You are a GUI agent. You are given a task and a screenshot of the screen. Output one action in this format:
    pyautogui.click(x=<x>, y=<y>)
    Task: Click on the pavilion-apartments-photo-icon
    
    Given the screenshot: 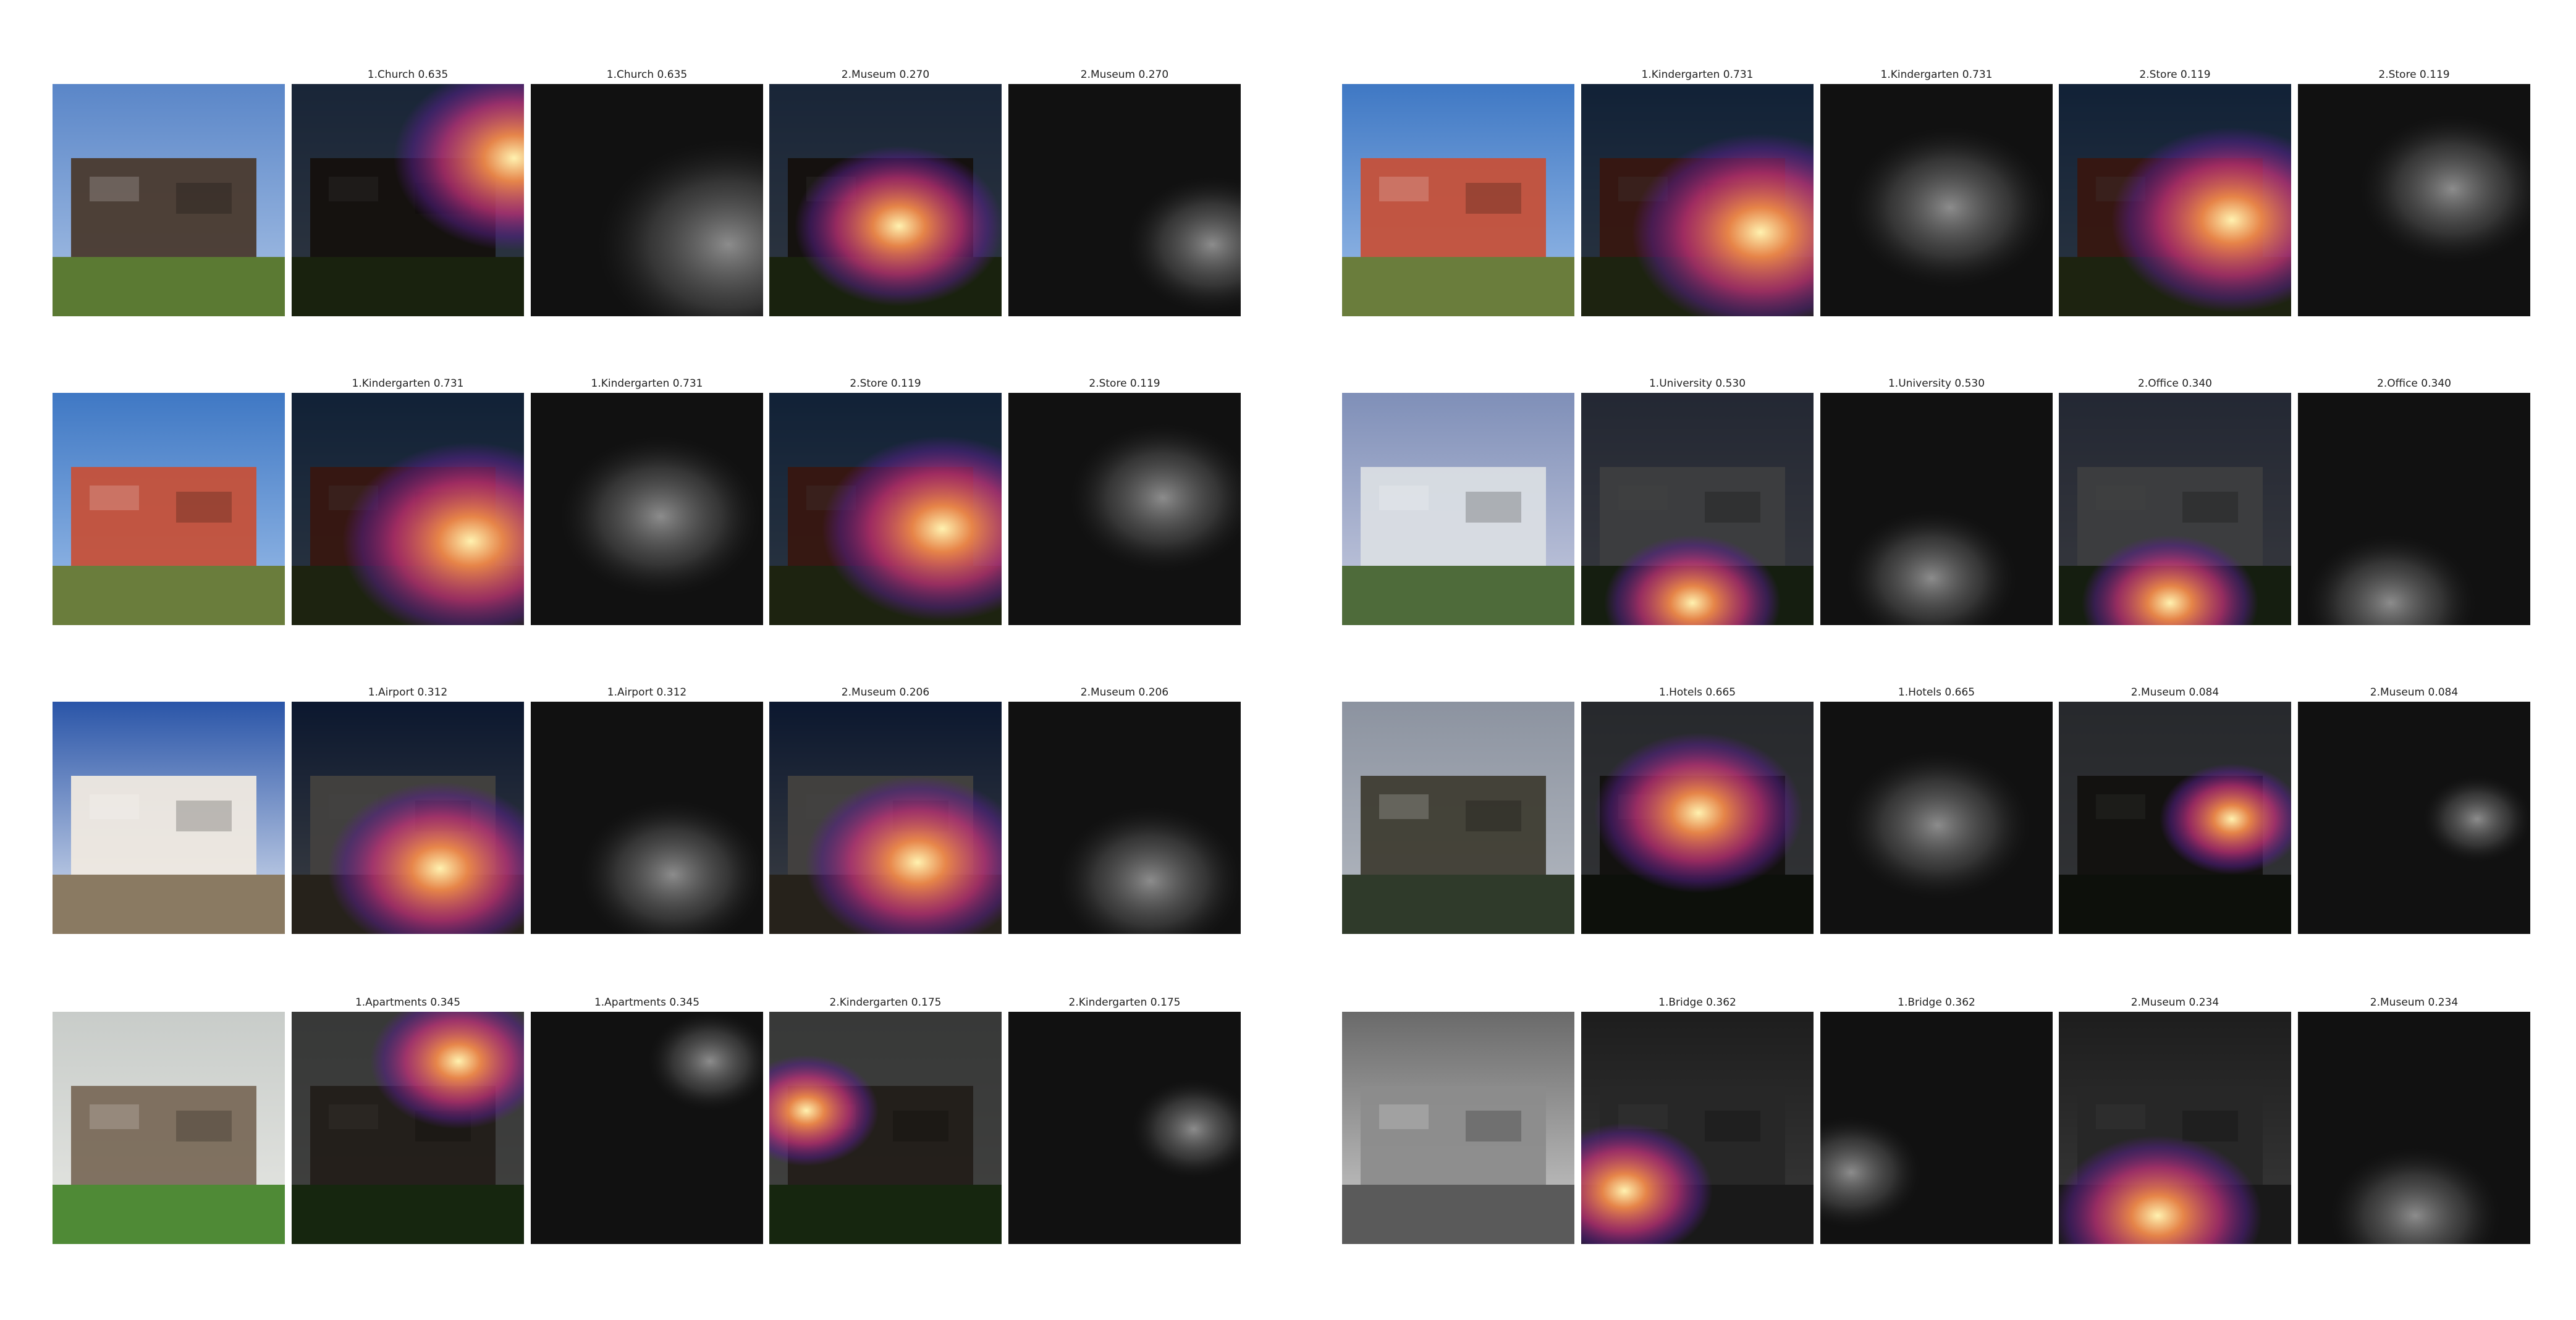 What is the action you would take?
    pyautogui.click(x=169, y=1128)
    